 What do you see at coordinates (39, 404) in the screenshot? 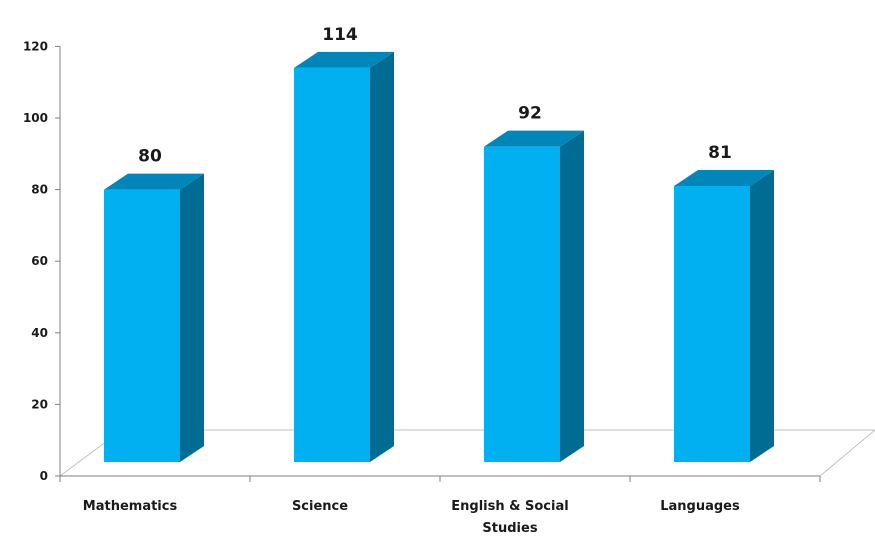
I see `y-tick-label: 20` at bounding box center [39, 404].